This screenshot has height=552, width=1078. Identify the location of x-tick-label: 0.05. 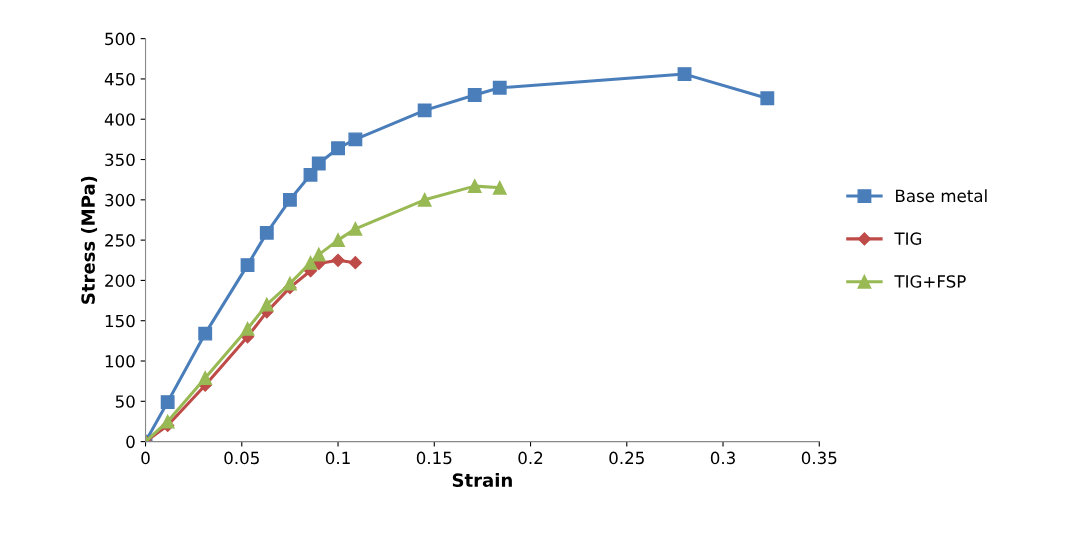
(241, 458).